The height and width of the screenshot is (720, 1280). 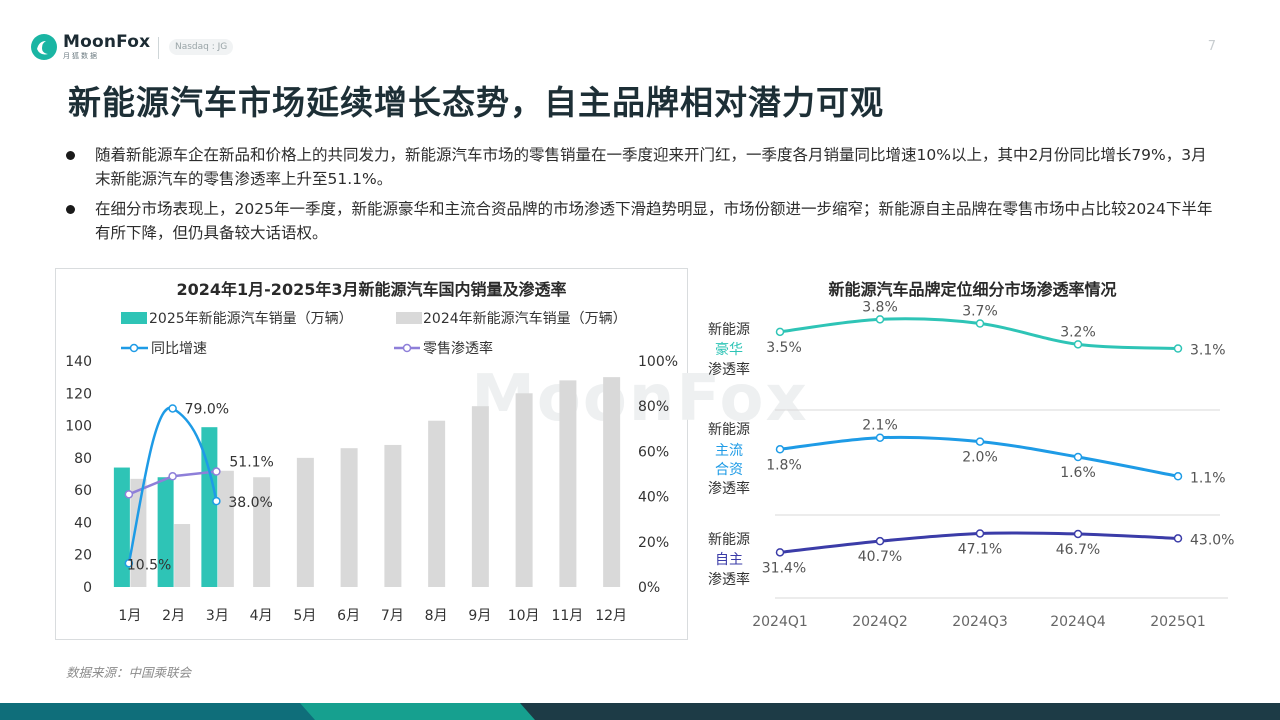 I want to click on segment-data-label: 43.0%, so click(x=1212, y=540).